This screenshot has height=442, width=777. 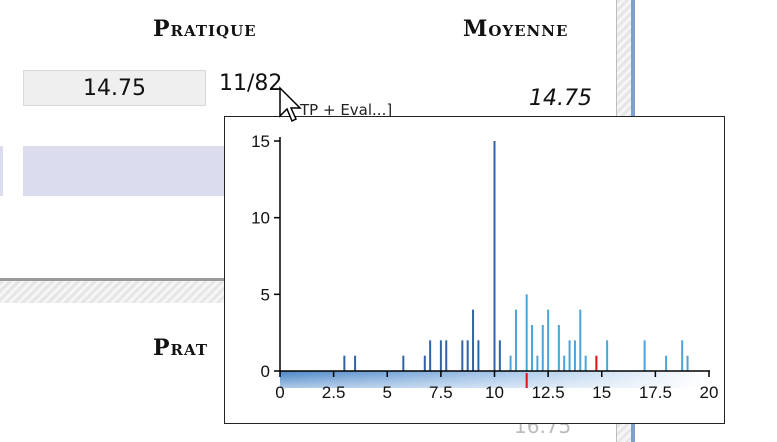 I want to click on hidden-tooltip-text: TP + Eval...], so click(x=346, y=110).